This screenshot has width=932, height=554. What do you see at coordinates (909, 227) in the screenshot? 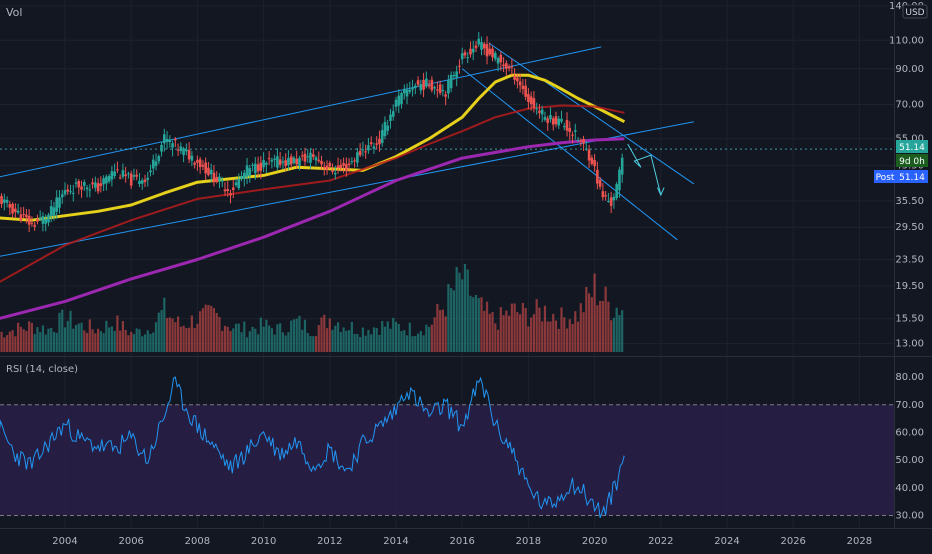
I see `price-tick-label: 29.50` at bounding box center [909, 227].